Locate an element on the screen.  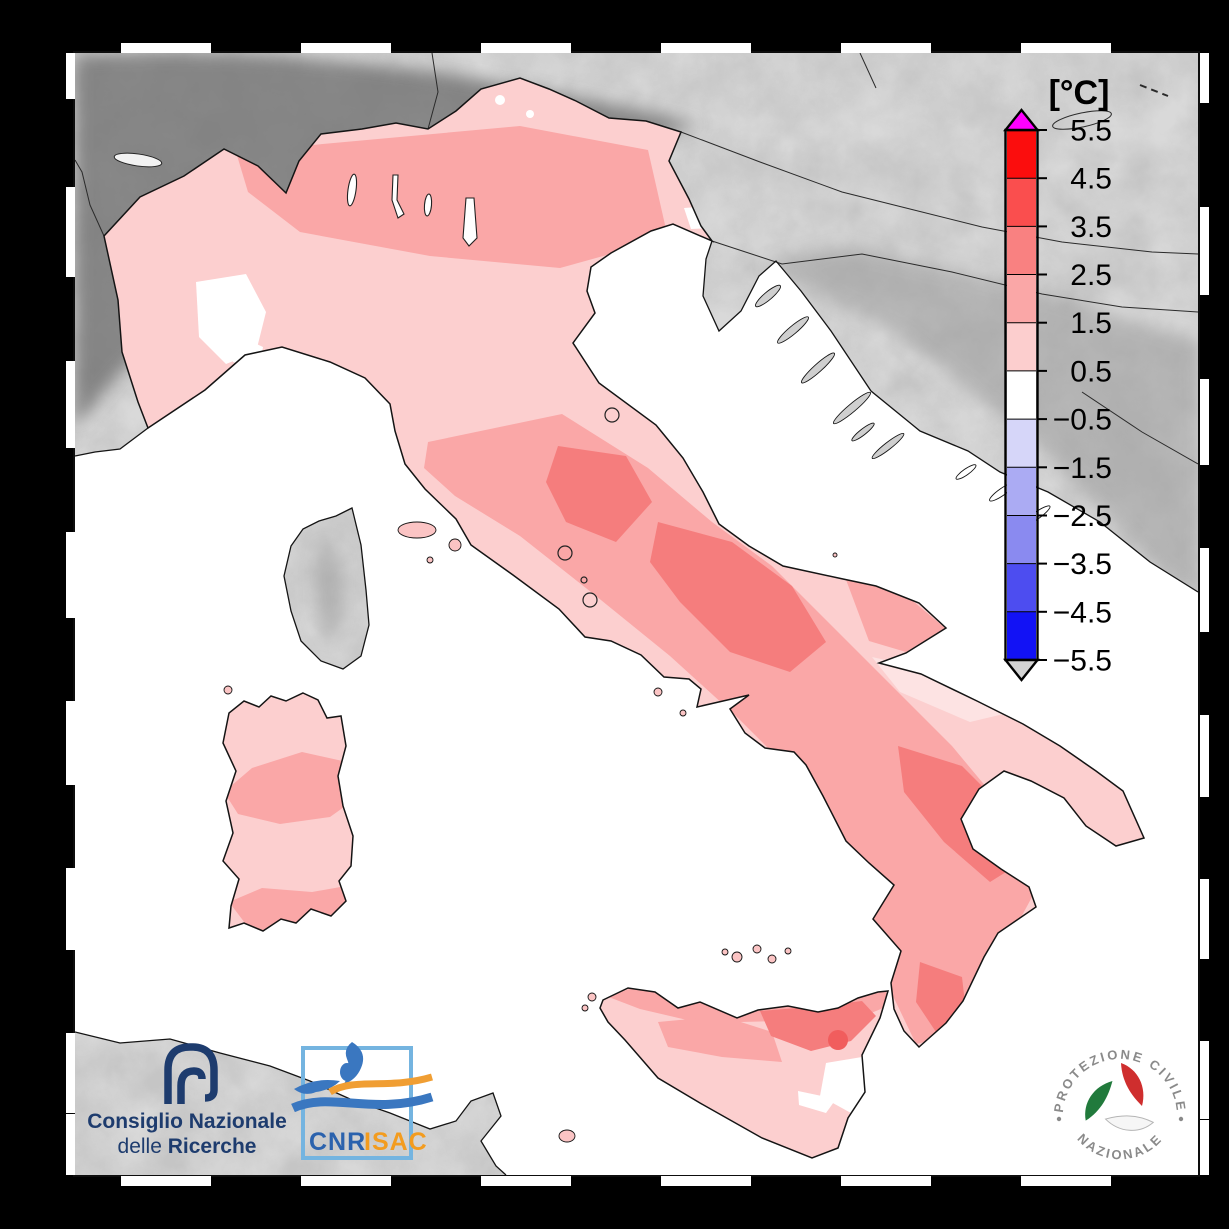
french-coast is located at coordinates (112, 442).